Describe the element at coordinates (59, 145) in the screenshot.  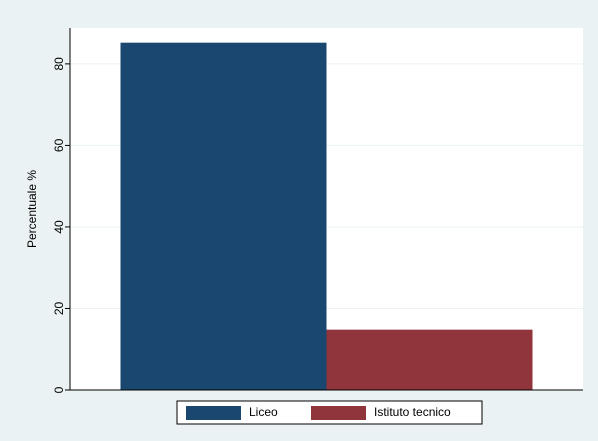
I see `y-tick-label: 60` at that location.